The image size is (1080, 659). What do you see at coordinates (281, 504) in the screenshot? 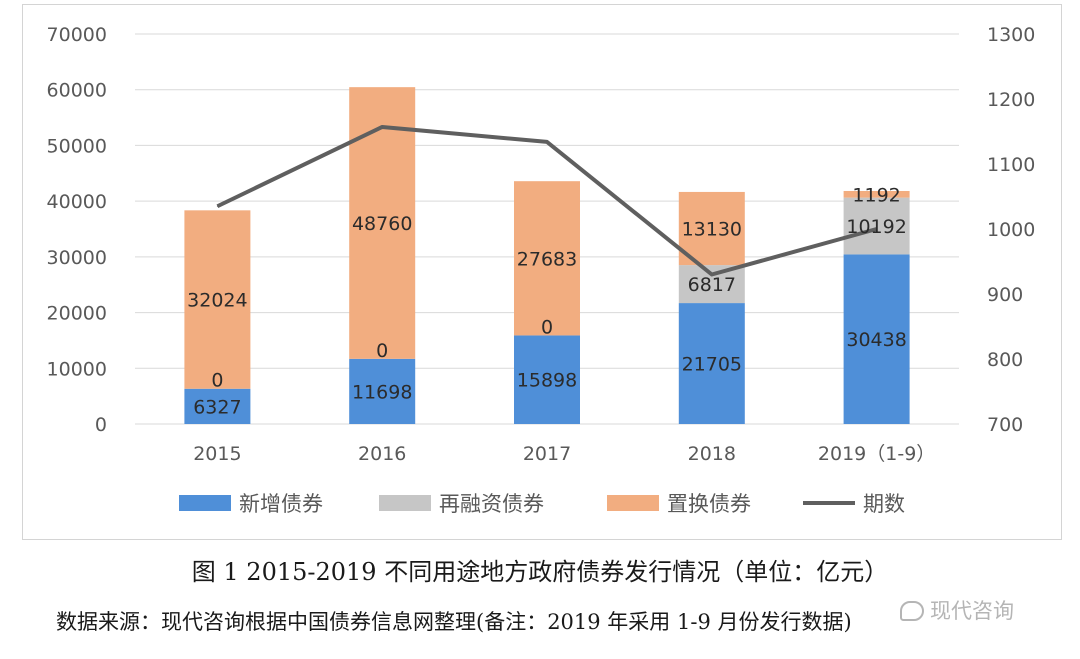
I see `legend-label: 新增债券` at bounding box center [281, 504].